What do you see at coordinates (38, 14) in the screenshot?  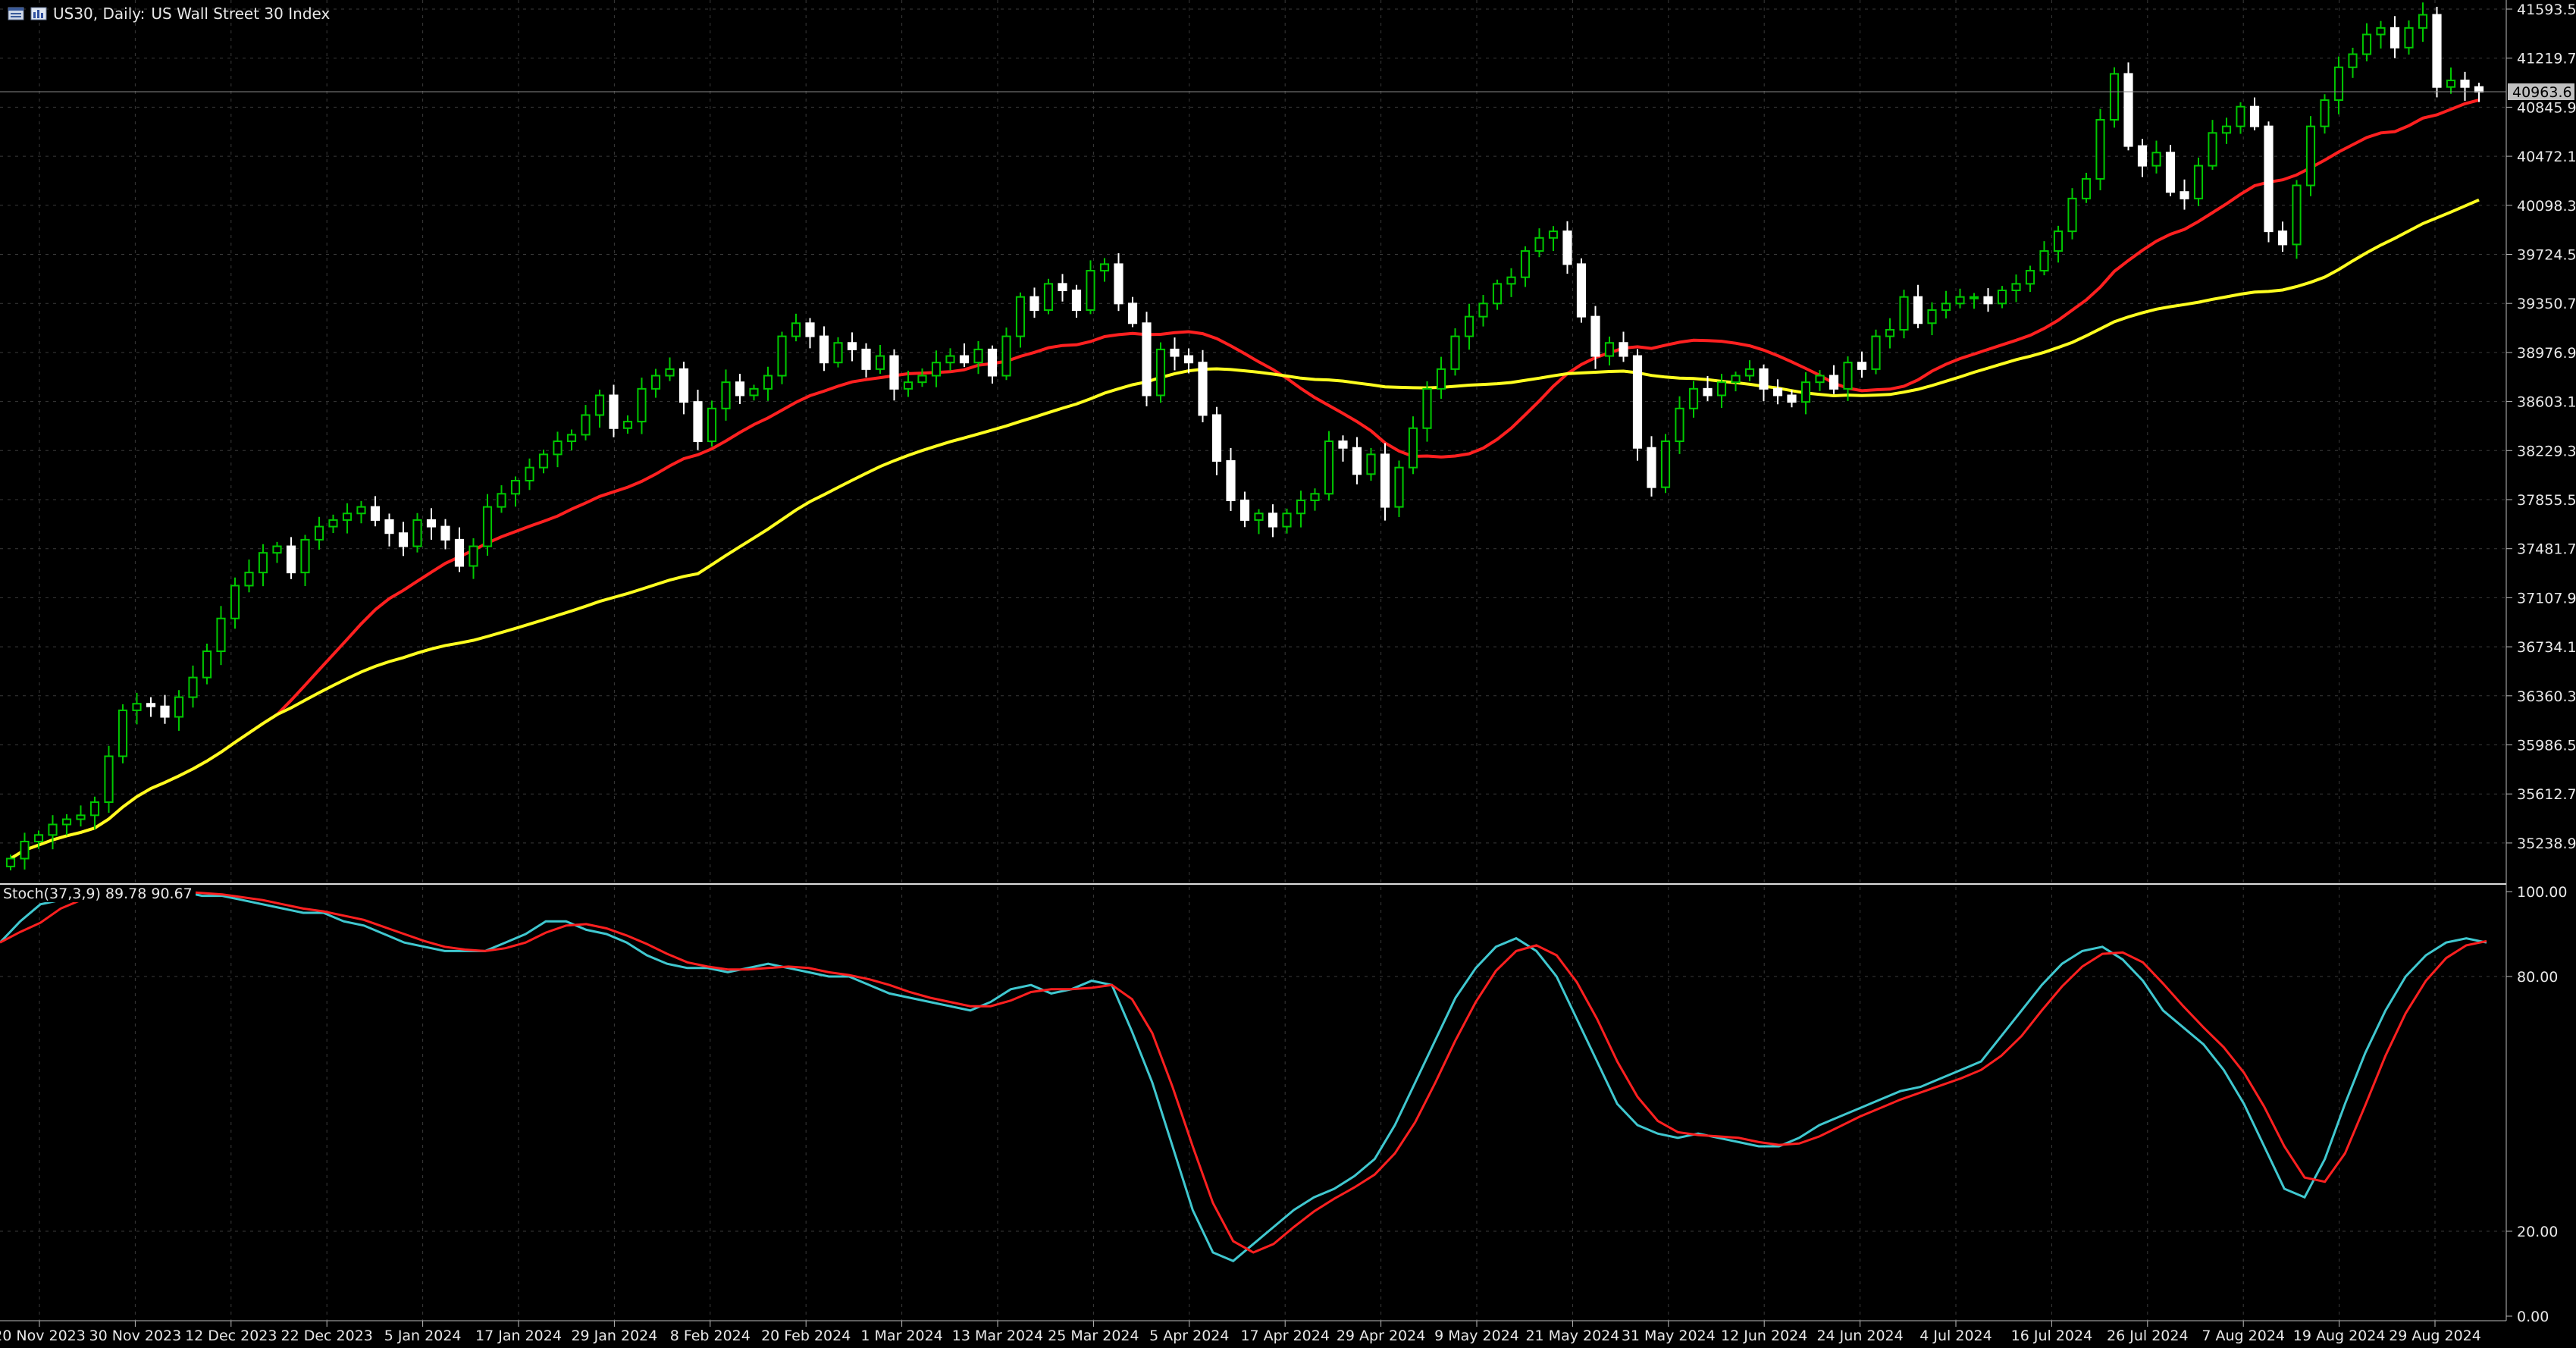 I see `chart-icon` at bounding box center [38, 14].